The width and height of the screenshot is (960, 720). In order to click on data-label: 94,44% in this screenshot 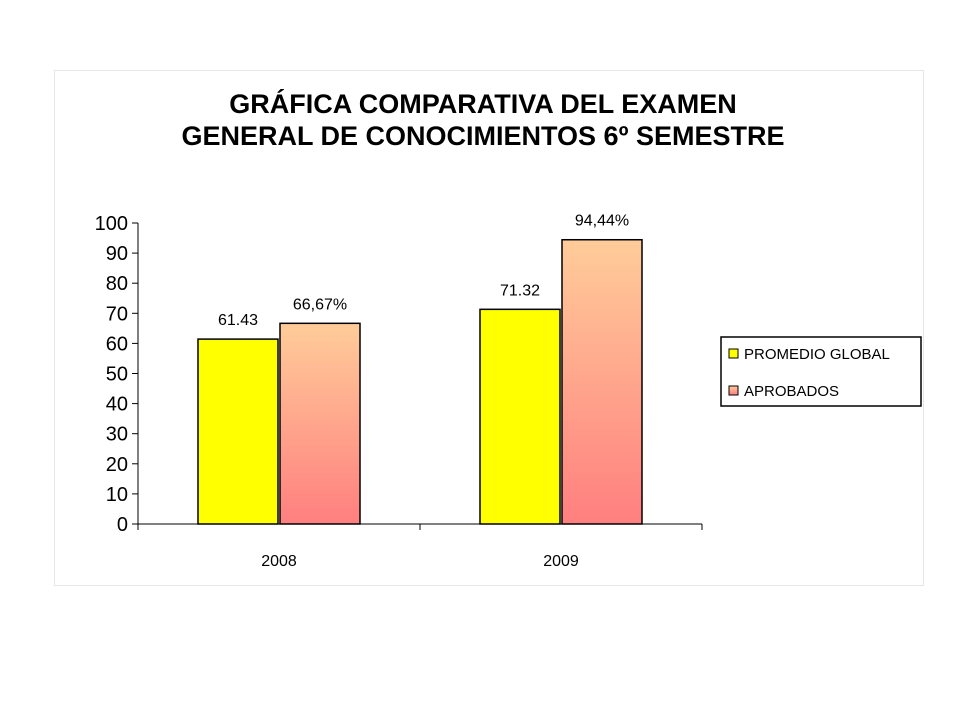, I will do `click(602, 221)`.